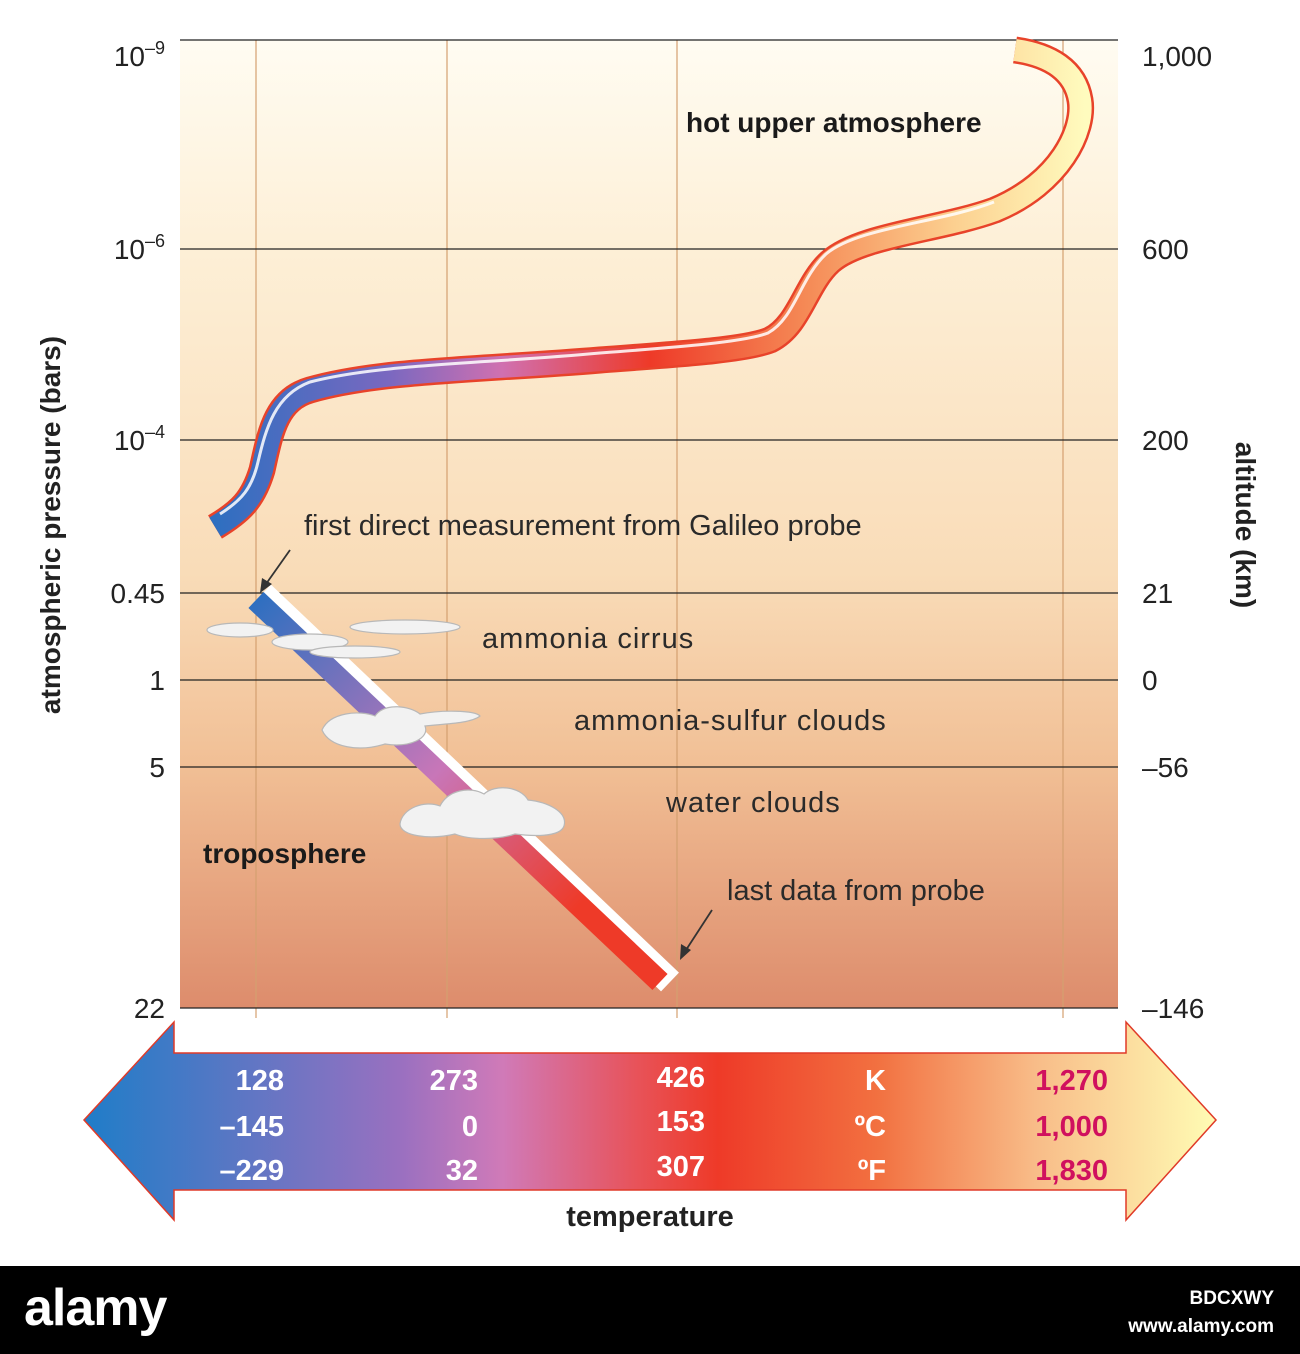 Image resolution: width=1300 pixels, height=1354 pixels. I want to click on temp-426-k: 426, so click(681, 1078).